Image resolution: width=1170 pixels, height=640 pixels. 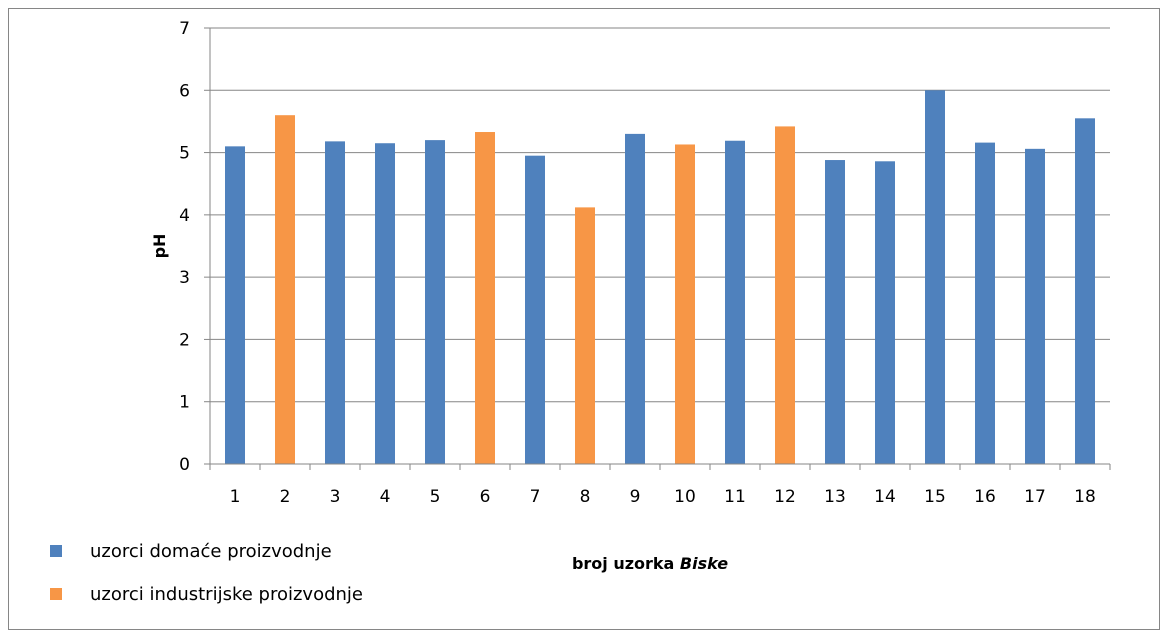 What do you see at coordinates (159, 246) in the screenshot?
I see `y-axis-title: pH` at bounding box center [159, 246].